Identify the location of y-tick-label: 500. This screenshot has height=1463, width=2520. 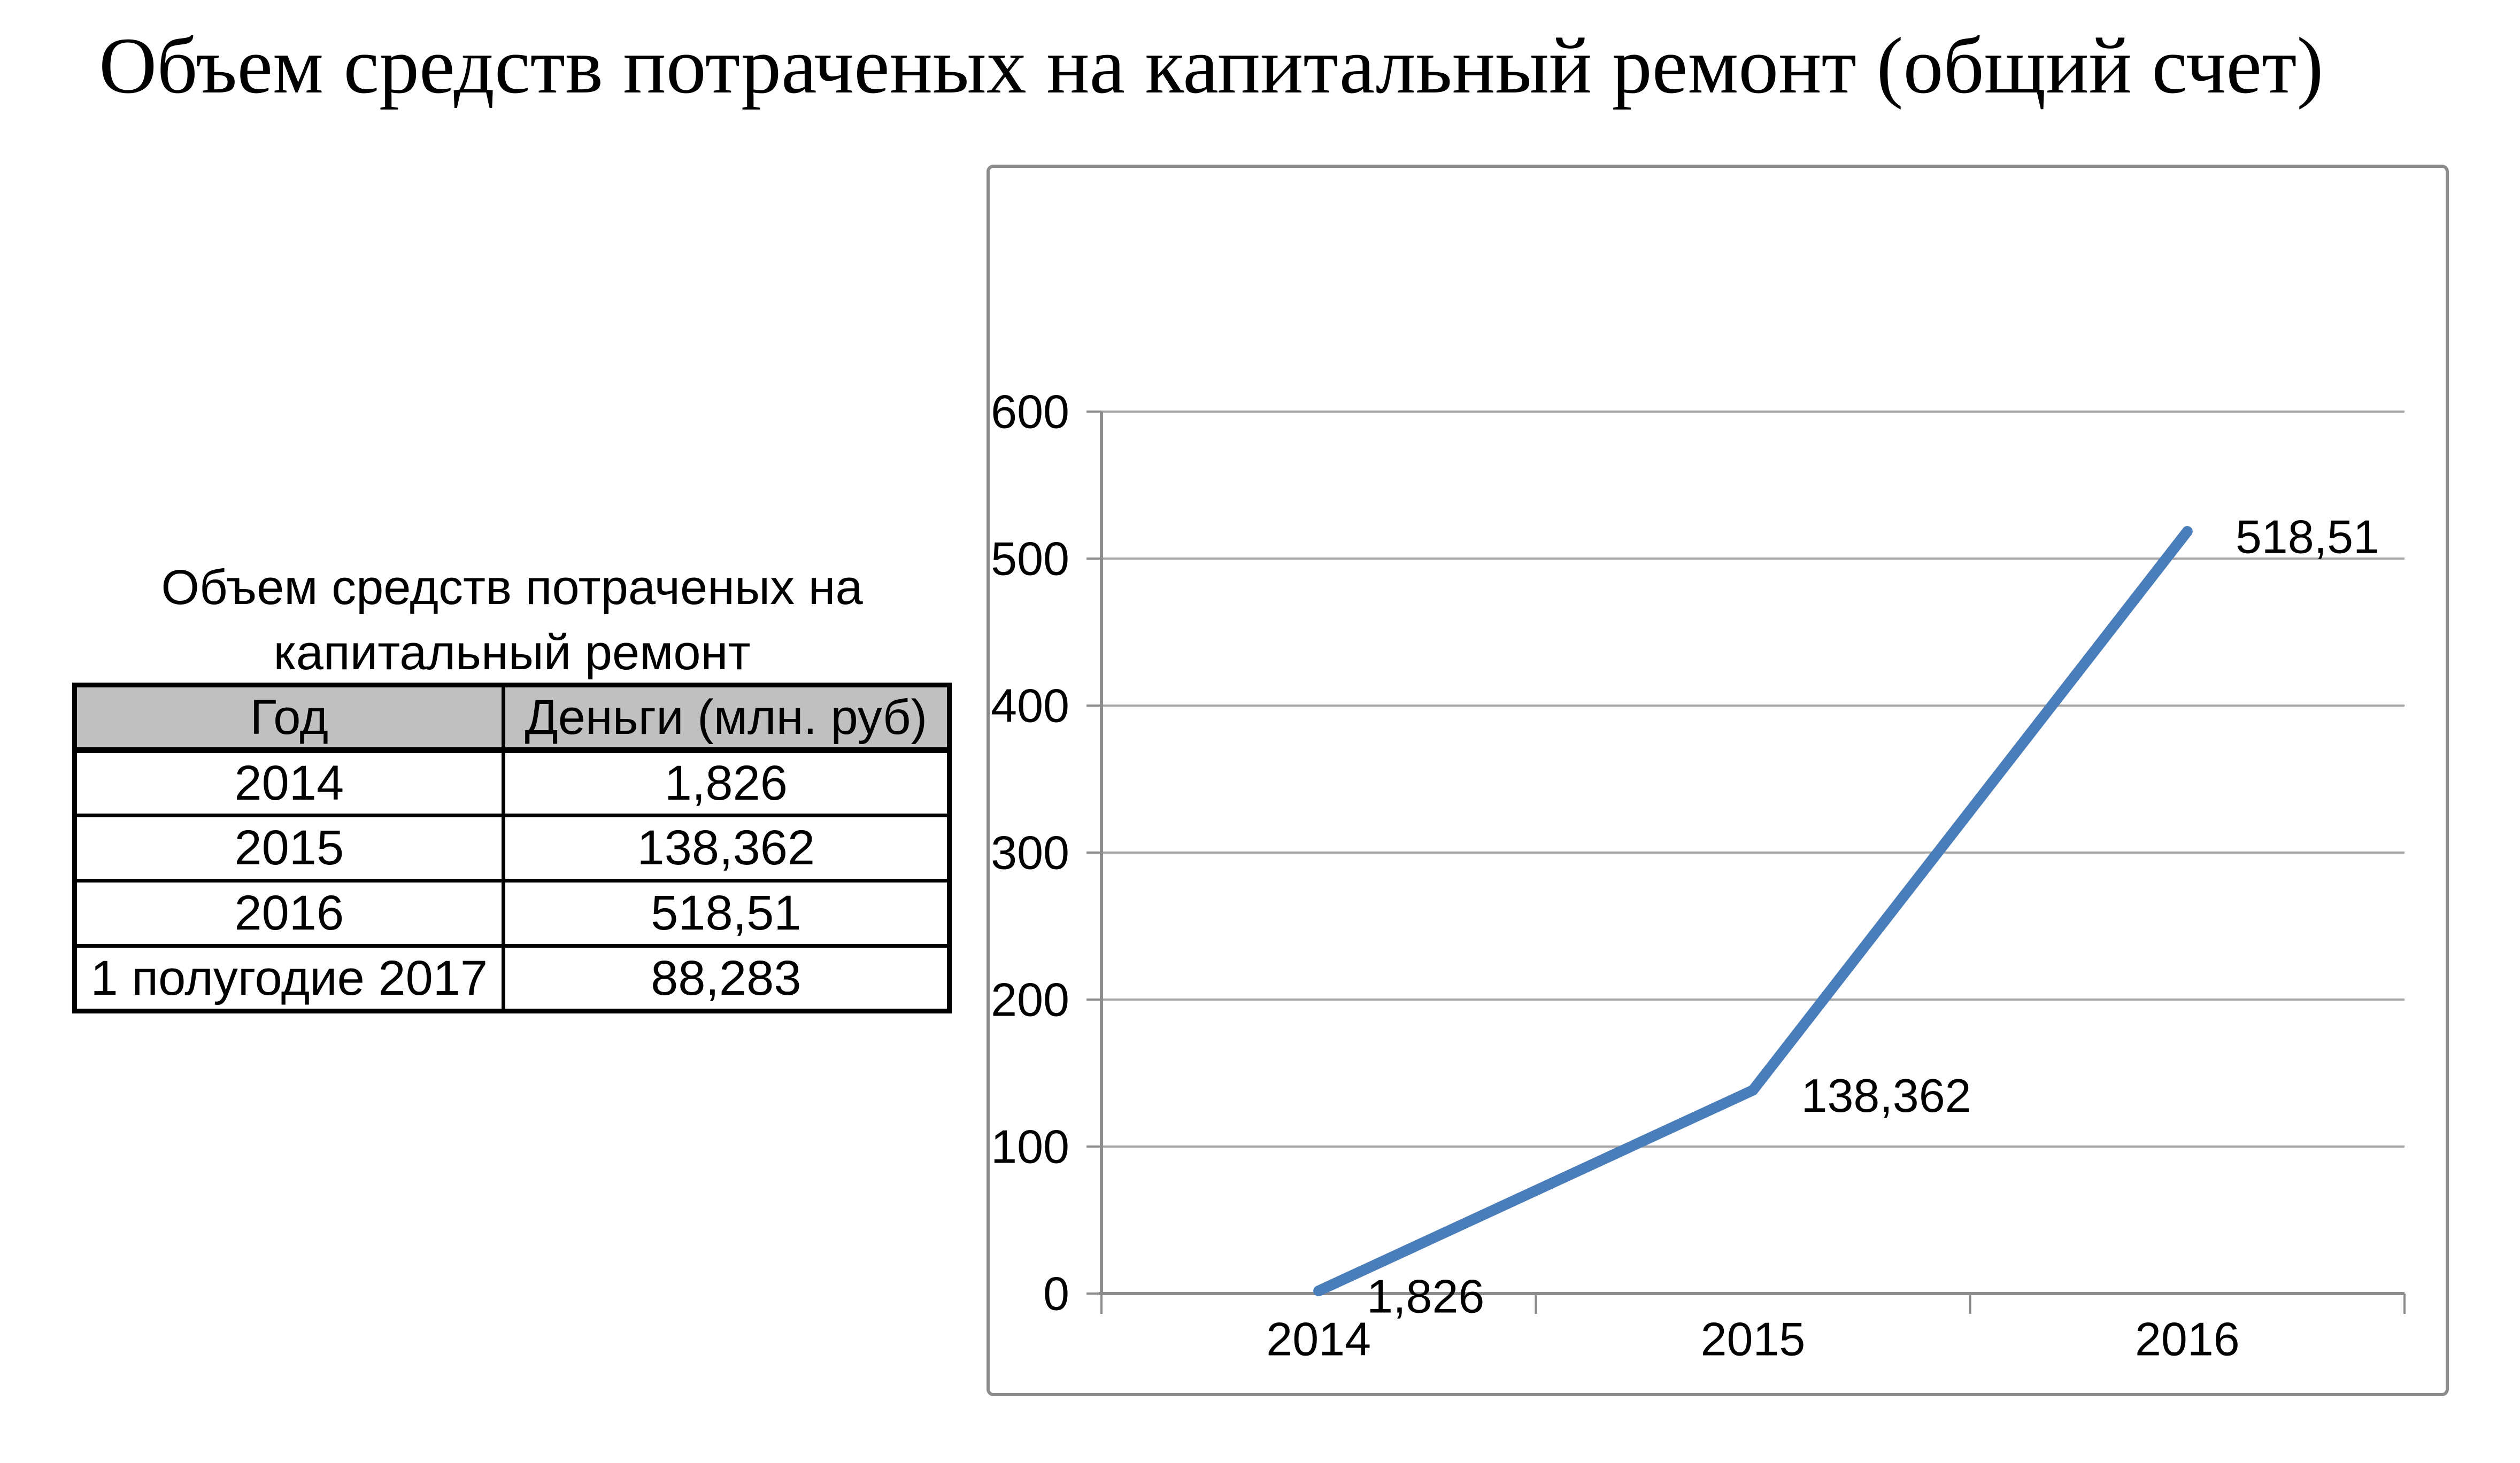
(1030, 558).